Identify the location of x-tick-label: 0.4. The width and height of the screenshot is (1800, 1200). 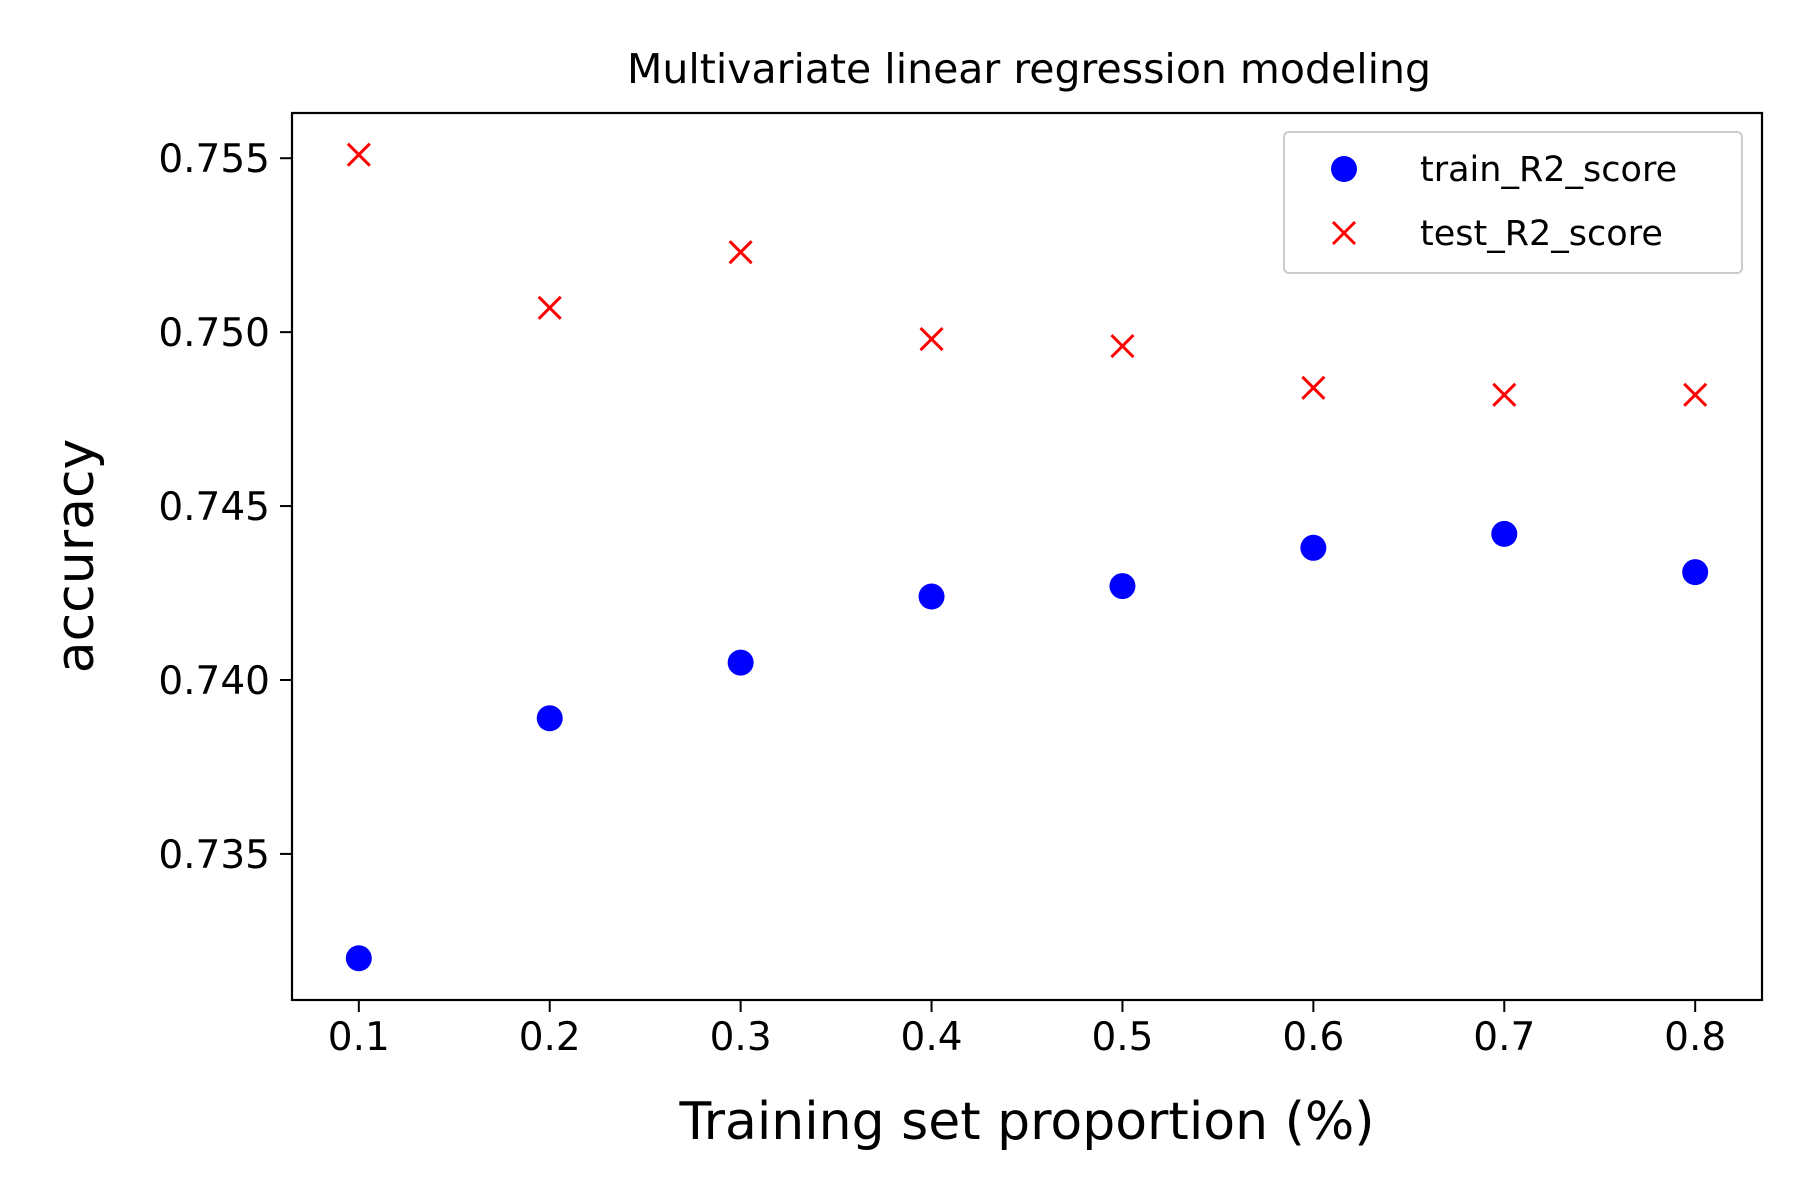
(932, 1037).